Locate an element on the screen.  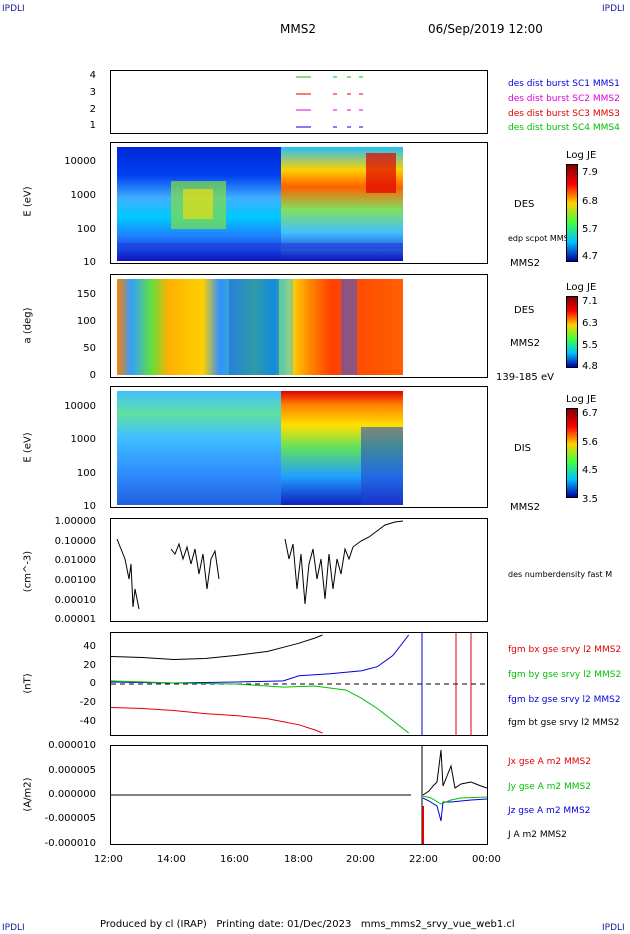
density-panel is located at coordinates (299, 570).